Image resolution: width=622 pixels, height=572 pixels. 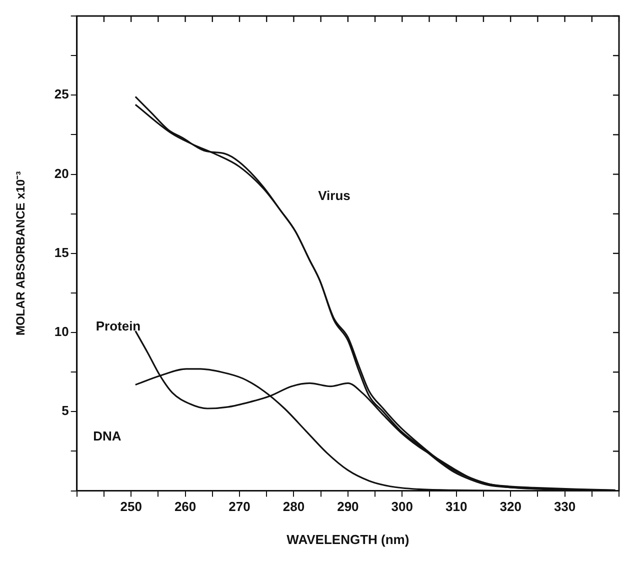 I want to click on x-tick-label: 280, so click(x=293, y=506).